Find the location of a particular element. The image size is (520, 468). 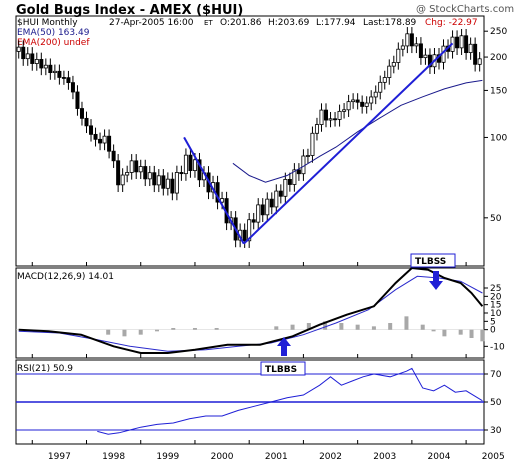

tlbss-label: TLBSS is located at coordinates (430, 262).